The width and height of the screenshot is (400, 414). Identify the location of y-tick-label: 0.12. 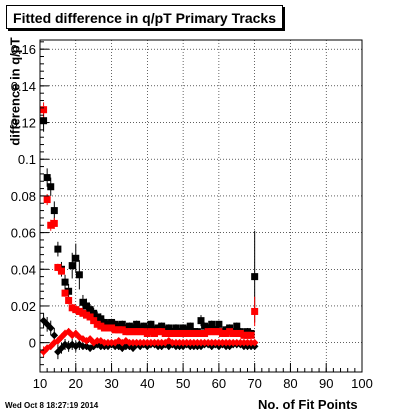
(23, 123).